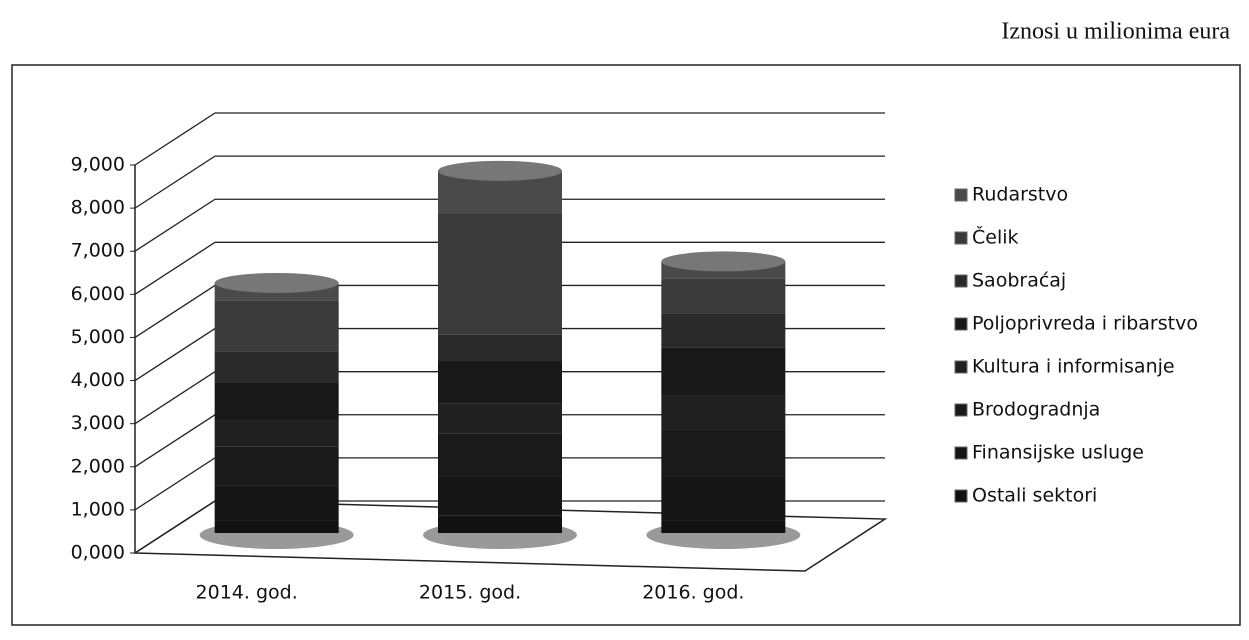 This screenshot has height=640, width=1249. I want to click on y-tick-label: 0,000, so click(98, 553).